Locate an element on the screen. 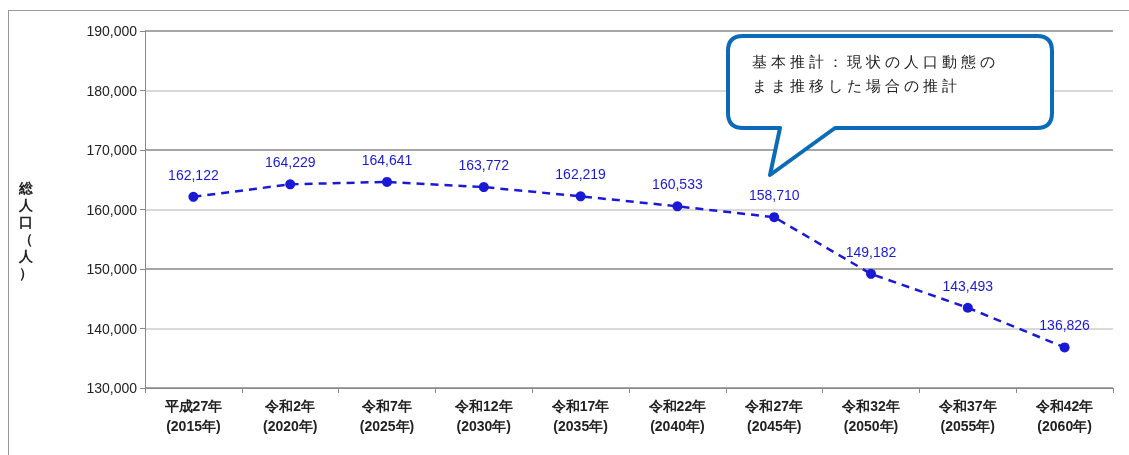 The height and width of the screenshot is (455, 1129). x-tick-label: 令和37年 (2055年) is located at coordinates (967, 416).